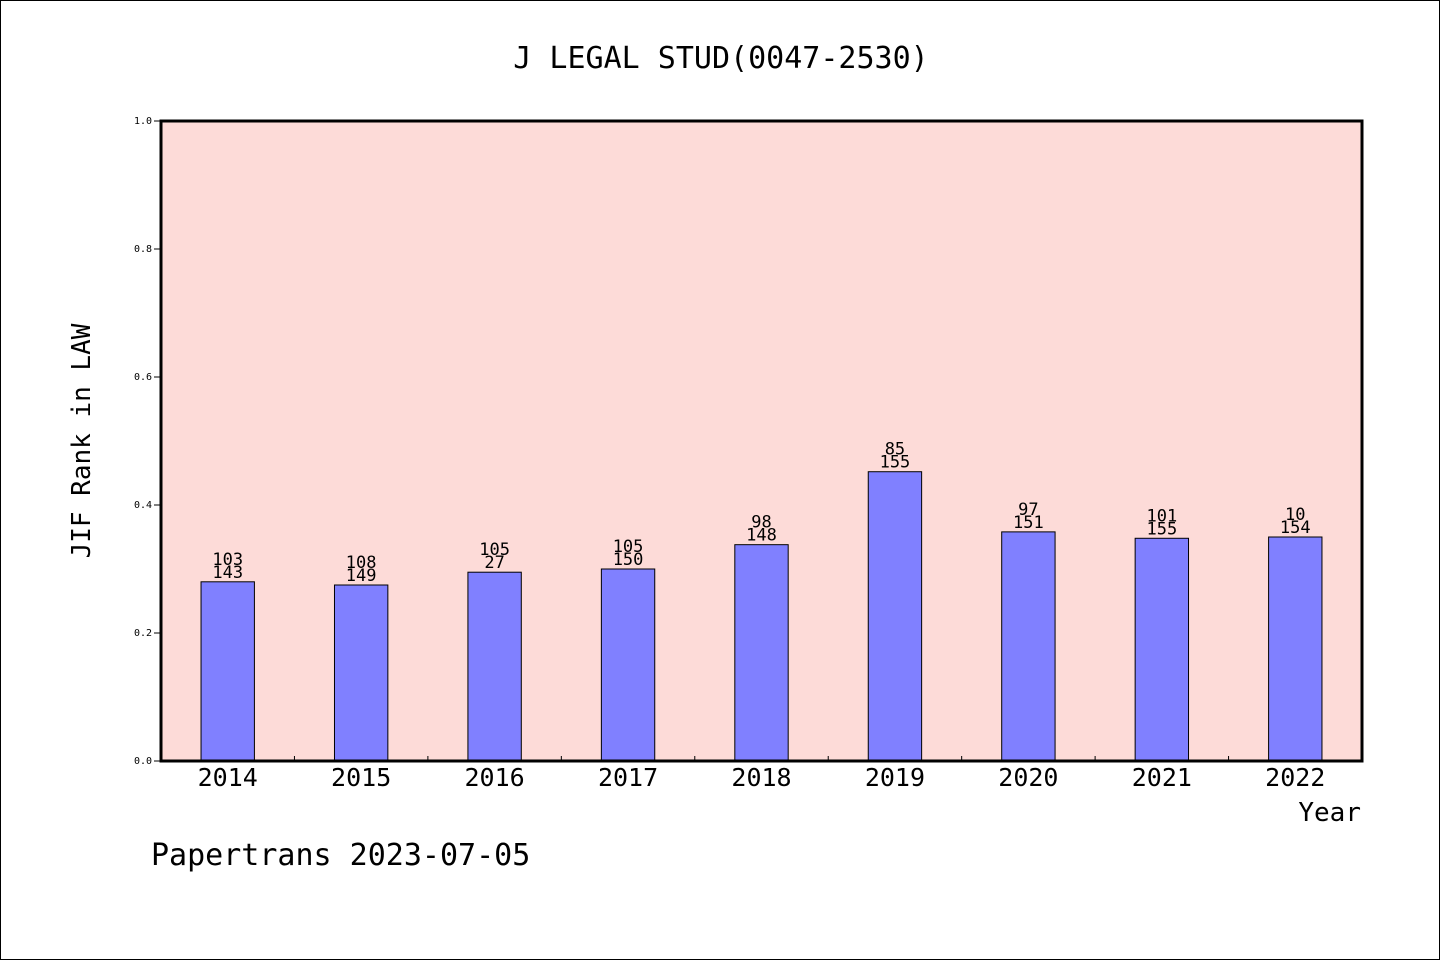  Describe the element at coordinates (1028, 646) in the screenshot. I see `bar-2020` at that location.